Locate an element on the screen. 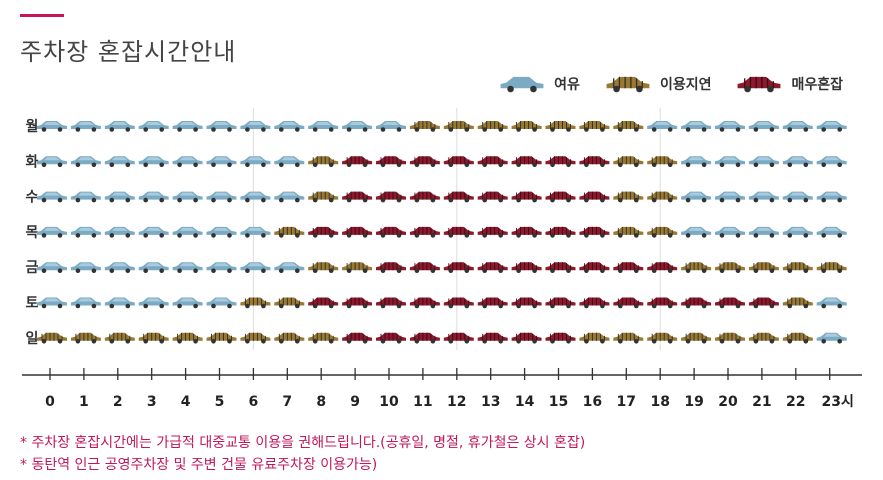  page-title: 주차장 혼잡시간안내 is located at coordinates (128, 52).